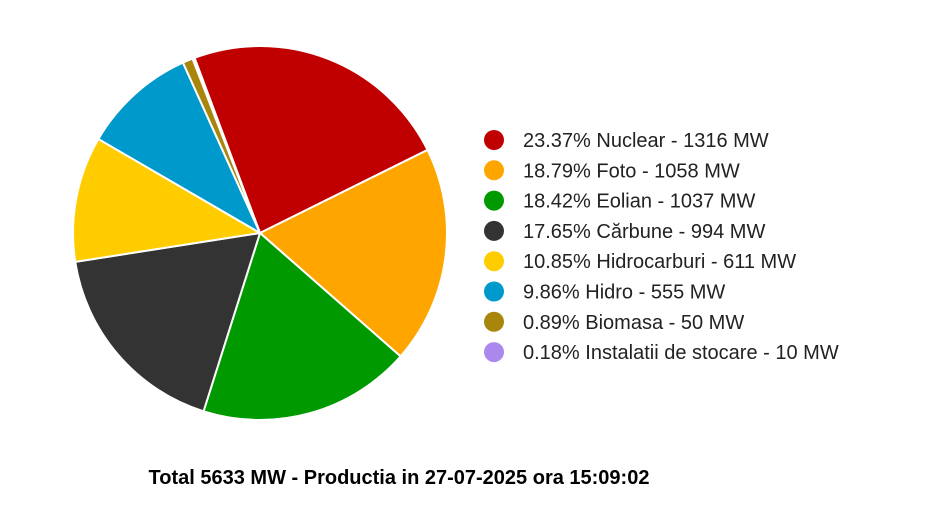  Describe the element at coordinates (659, 262) in the screenshot. I see `legend-label: 10.85% Hidrocarburi - 611 MW` at that location.